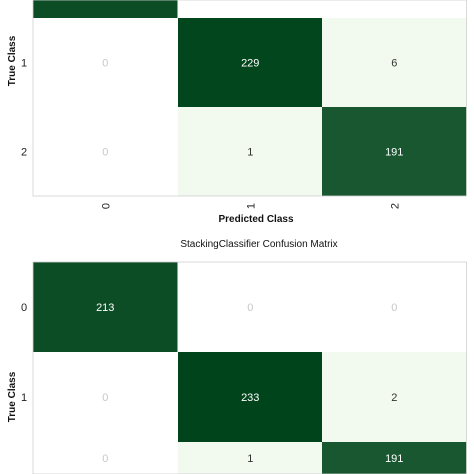  I want to click on bottom-chart-title: StackingClassifier Confusion Matrix, so click(258, 244).